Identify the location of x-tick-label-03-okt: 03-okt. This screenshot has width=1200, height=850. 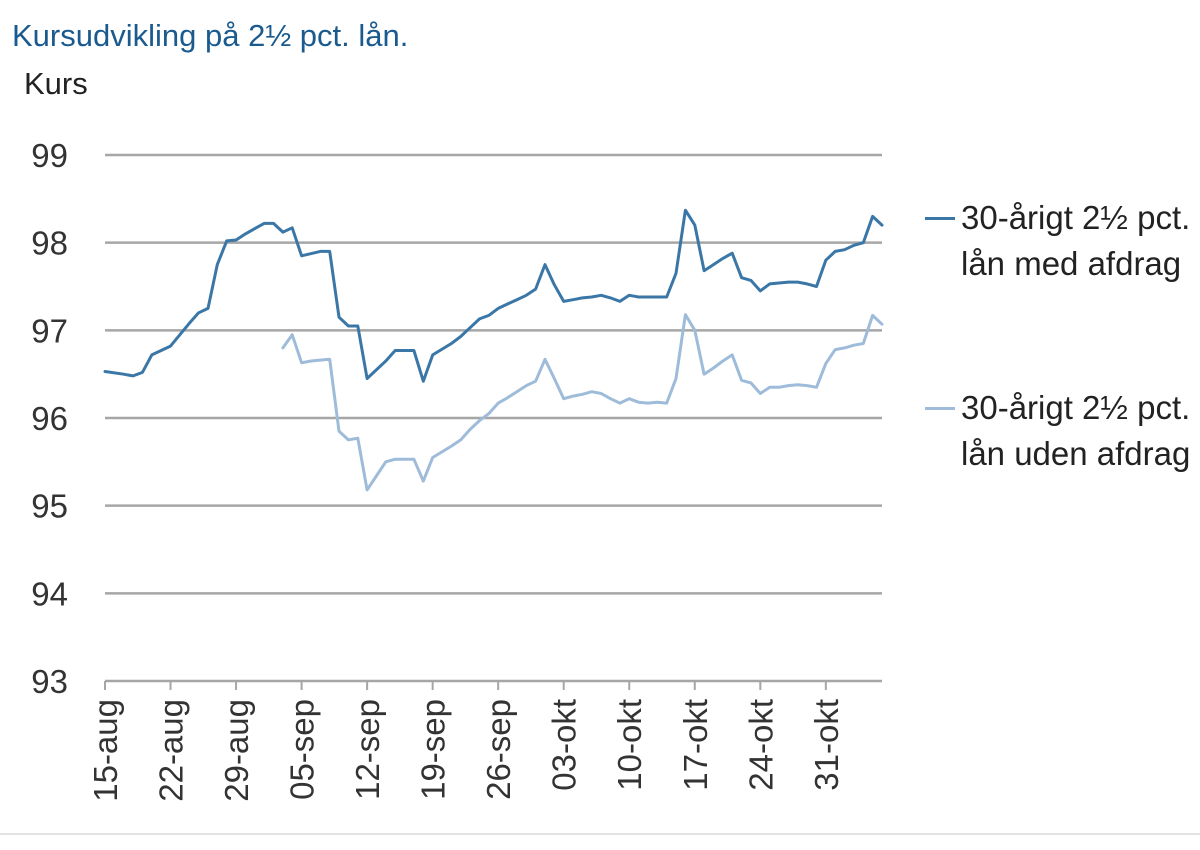
(564, 745).